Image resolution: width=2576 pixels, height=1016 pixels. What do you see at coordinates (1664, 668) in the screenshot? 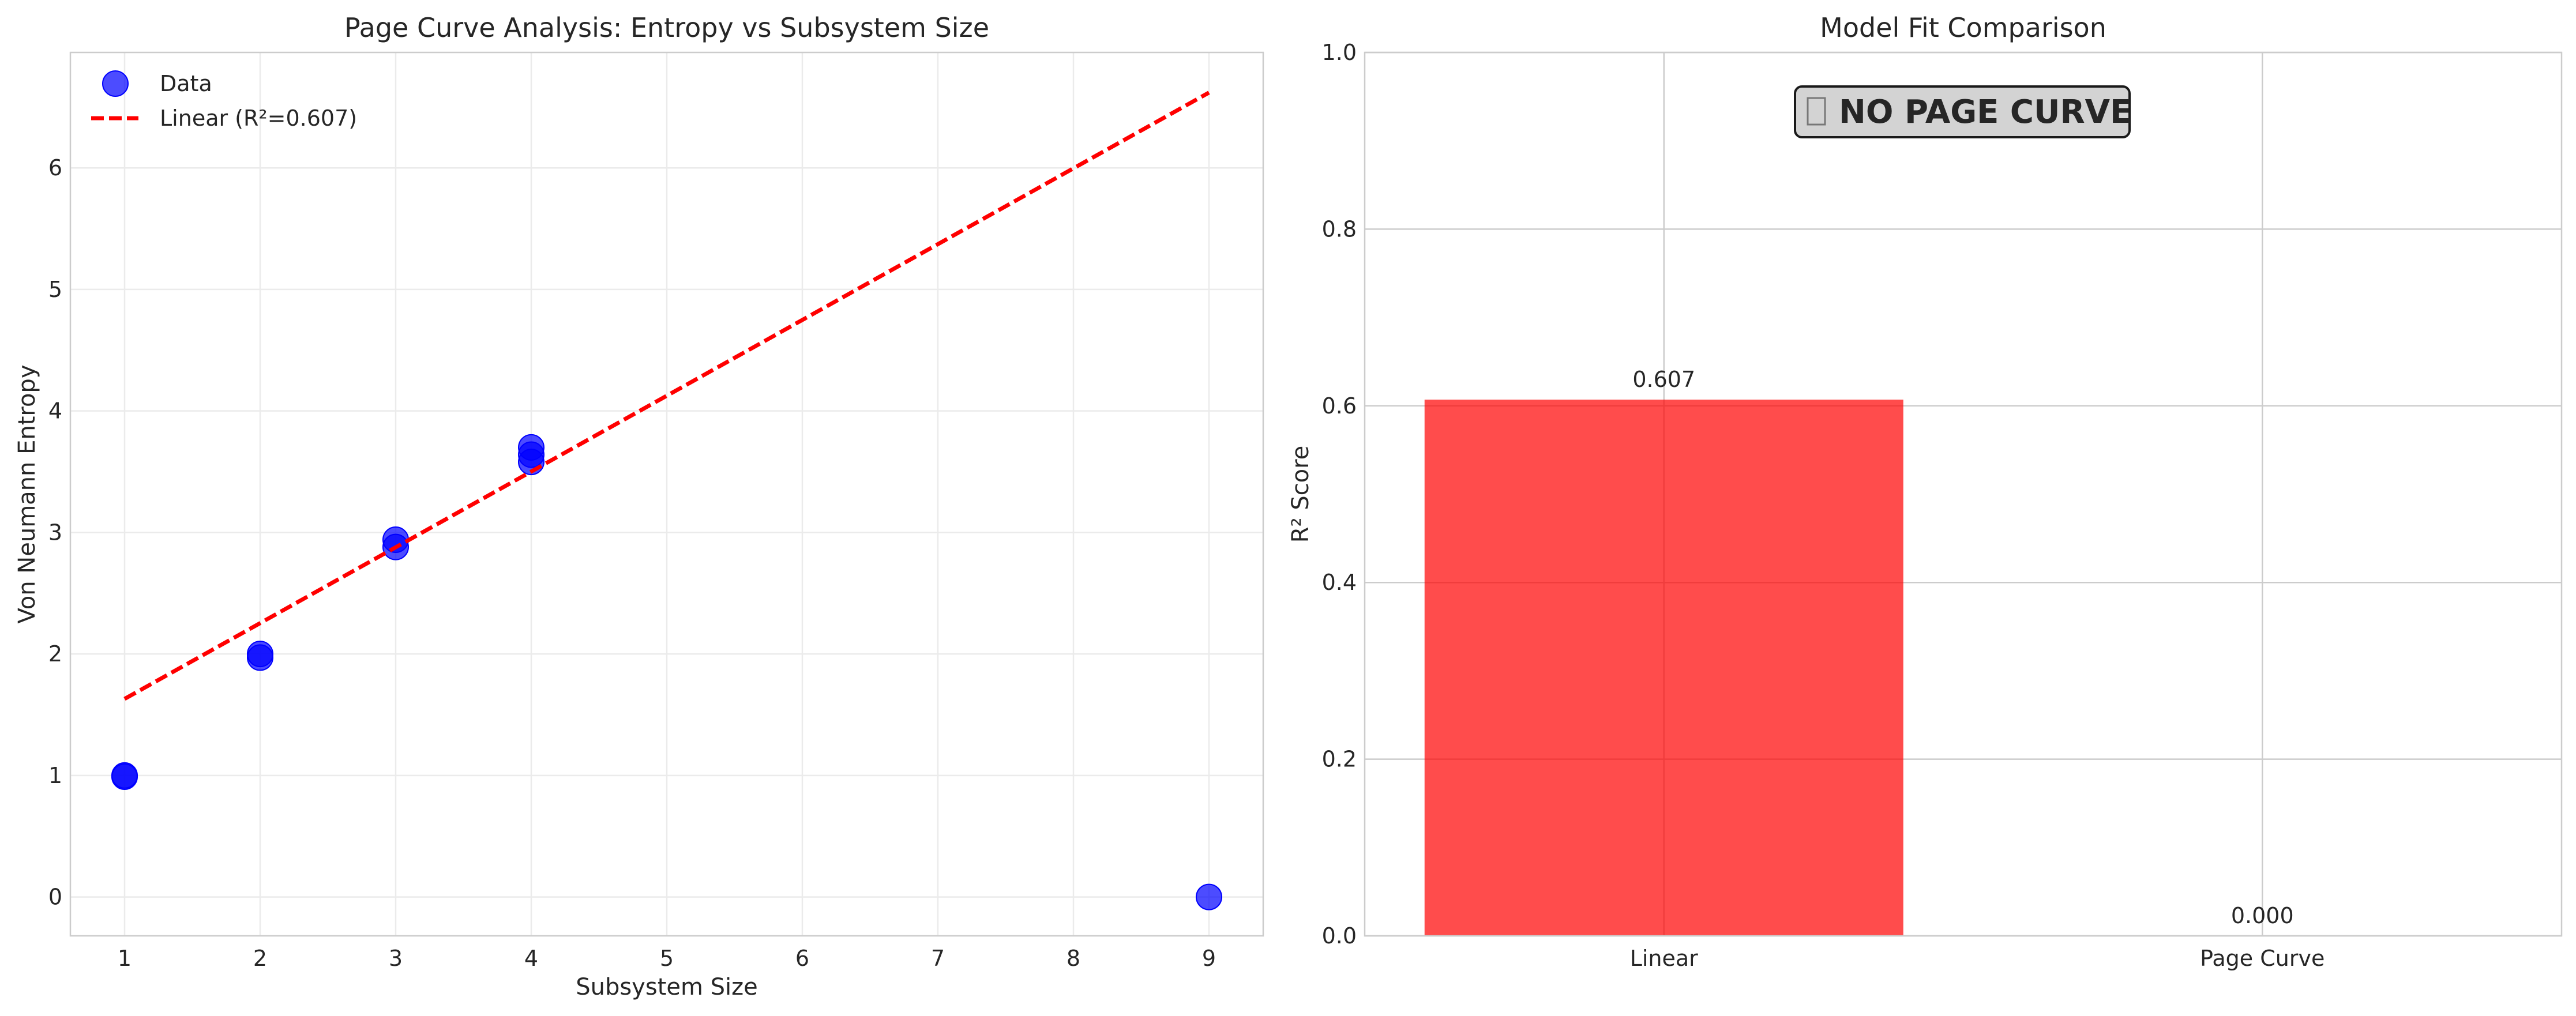
I see `bar` at bounding box center [1664, 668].